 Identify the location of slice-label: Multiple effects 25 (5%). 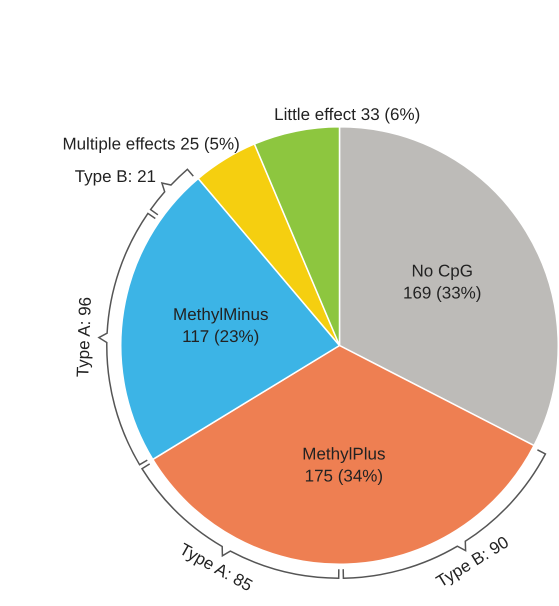
(151, 144).